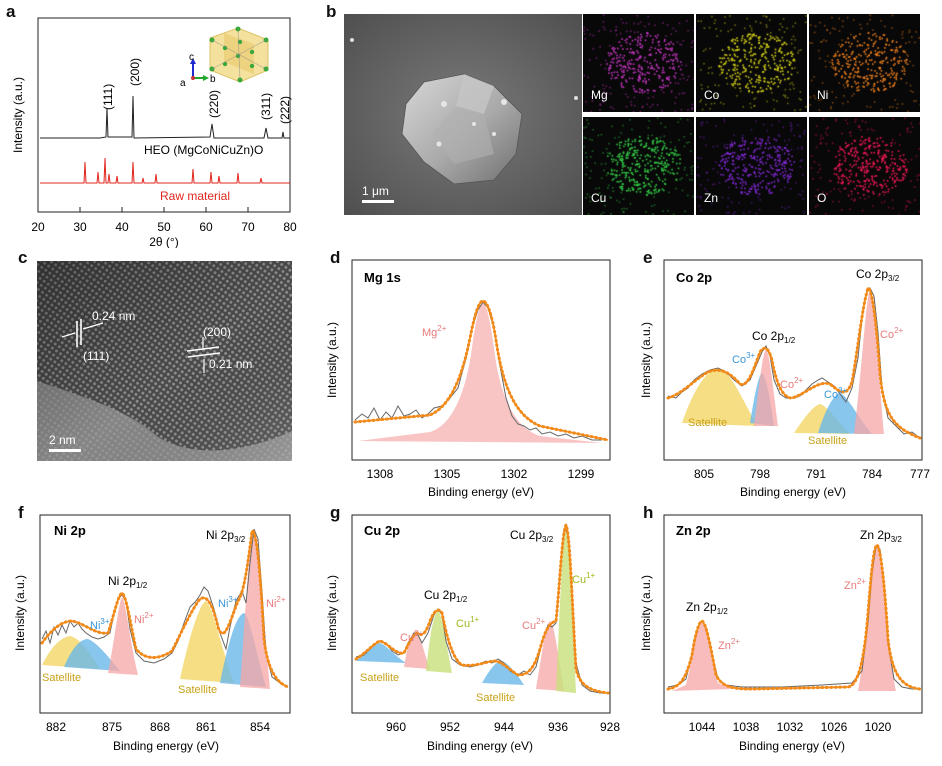  Describe the element at coordinates (108, 97) in the screenshot. I see `xrd-peak-label: (111)` at that location.